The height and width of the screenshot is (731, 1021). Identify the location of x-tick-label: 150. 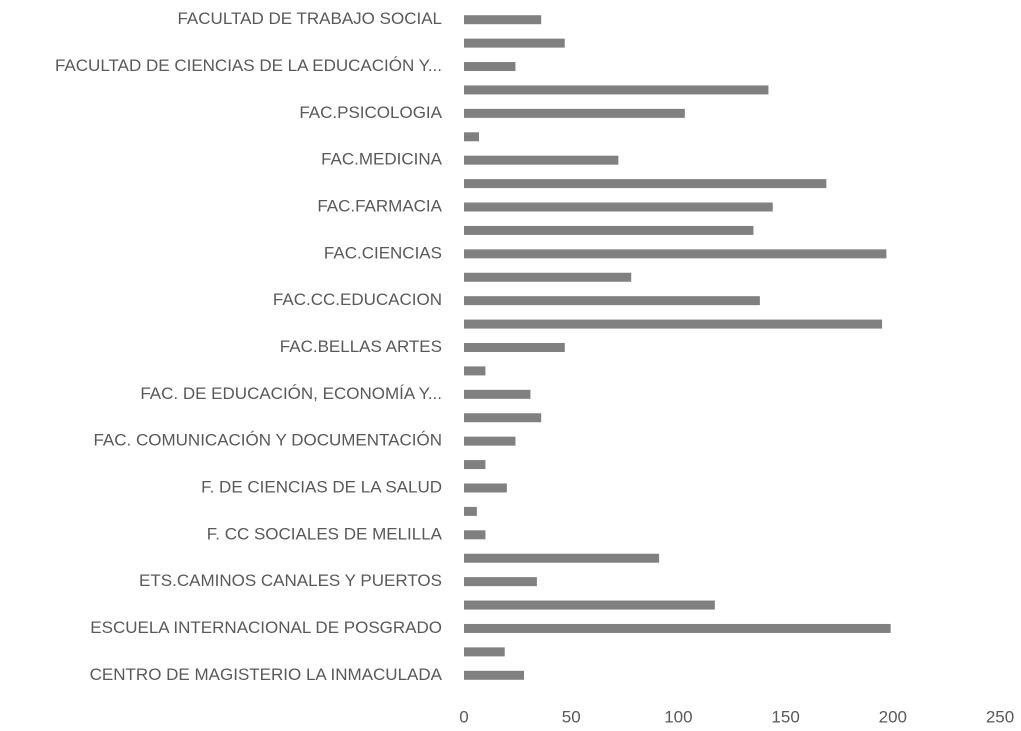
(785, 716).